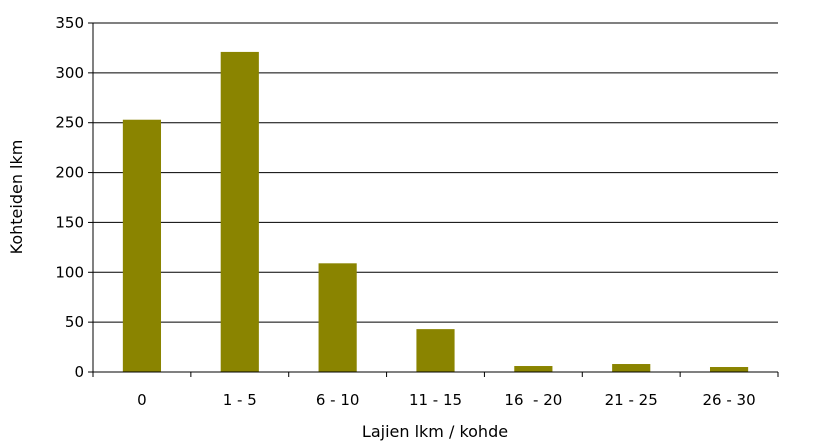  Describe the element at coordinates (338, 400) in the screenshot. I see `x-tick-label: 6 - 10` at that location.